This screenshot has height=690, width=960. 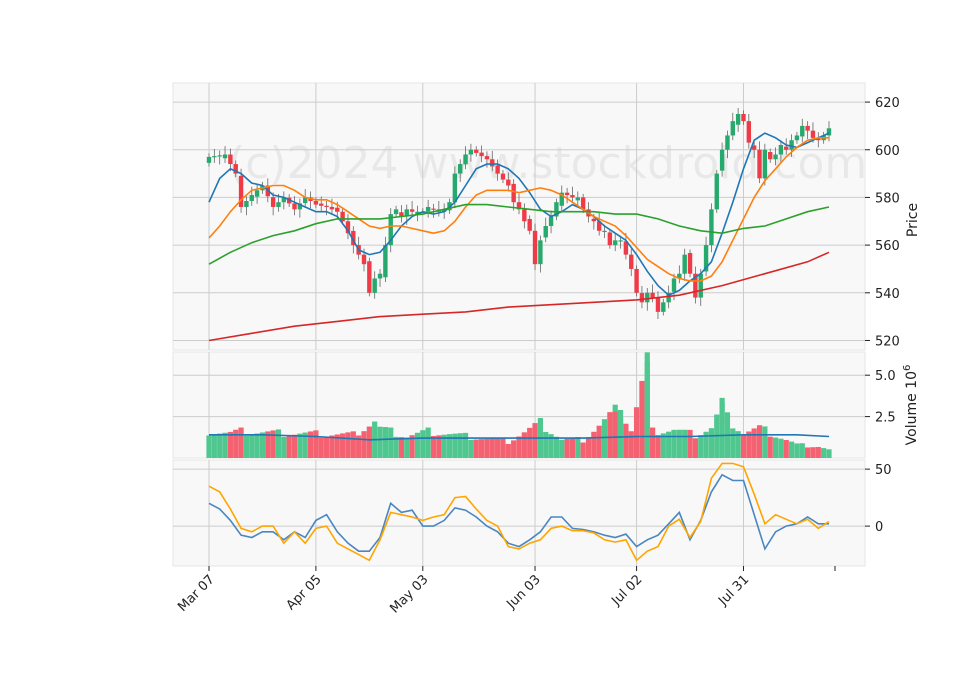 I want to click on x-tick-label: Jul 02, so click(x=626, y=590).